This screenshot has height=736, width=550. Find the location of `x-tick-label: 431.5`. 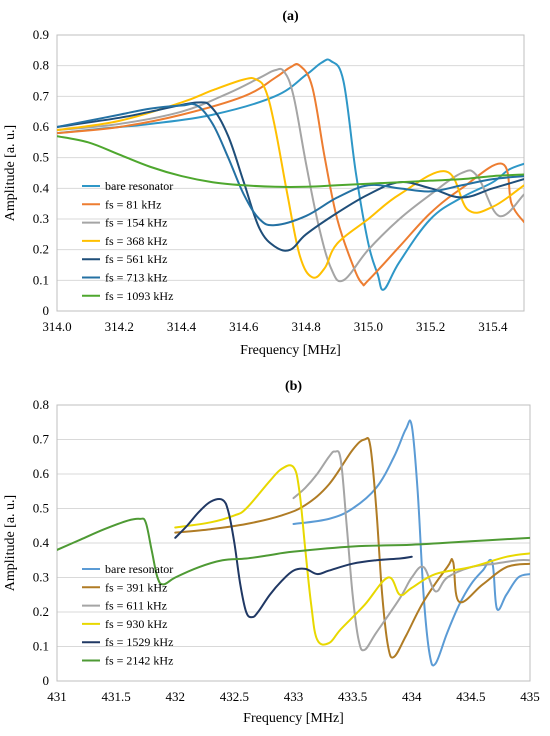

x-tick-label: 431.5 is located at coordinates (116, 696).